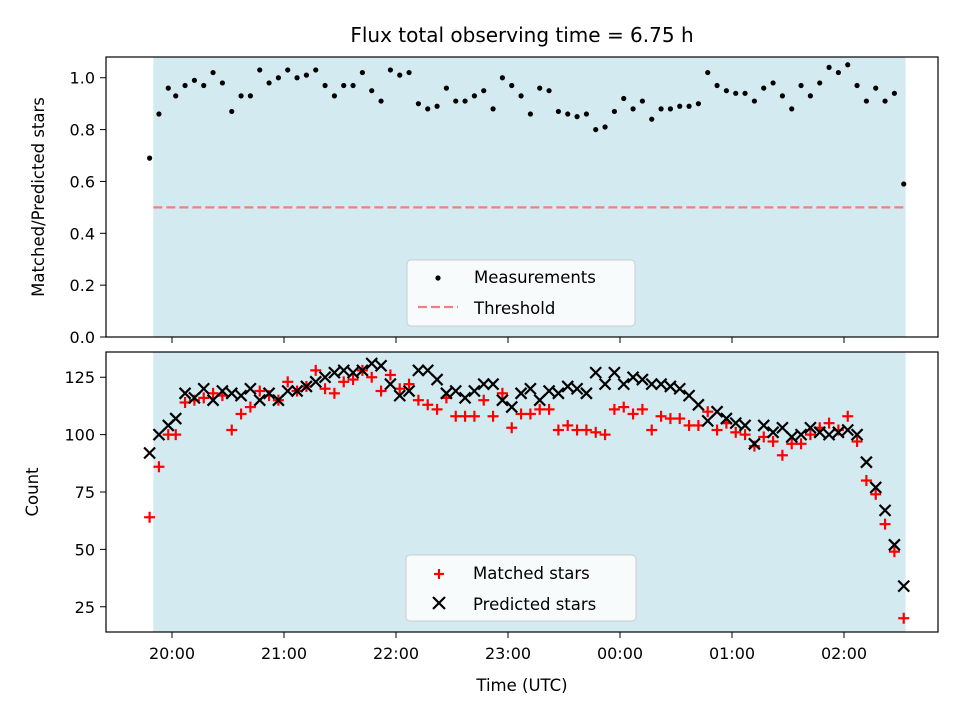 The width and height of the screenshot is (960, 720). Describe the element at coordinates (844, 653) in the screenshot. I see `bottom-x-tick-label: 02:00` at that location.